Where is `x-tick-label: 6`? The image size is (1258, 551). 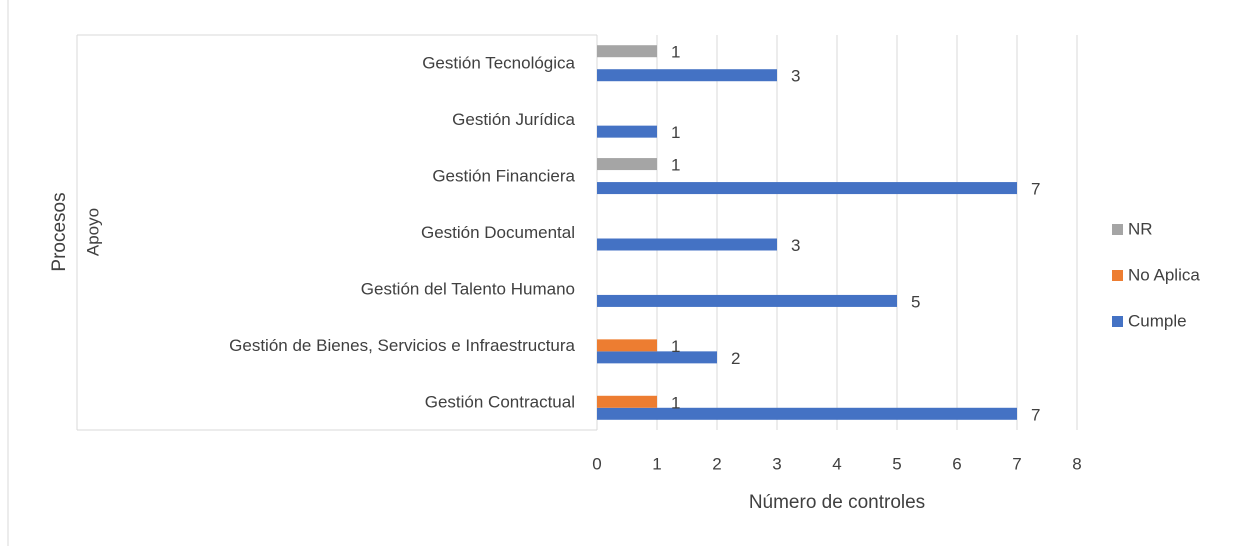 x-tick-label: 6 is located at coordinates (956, 463).